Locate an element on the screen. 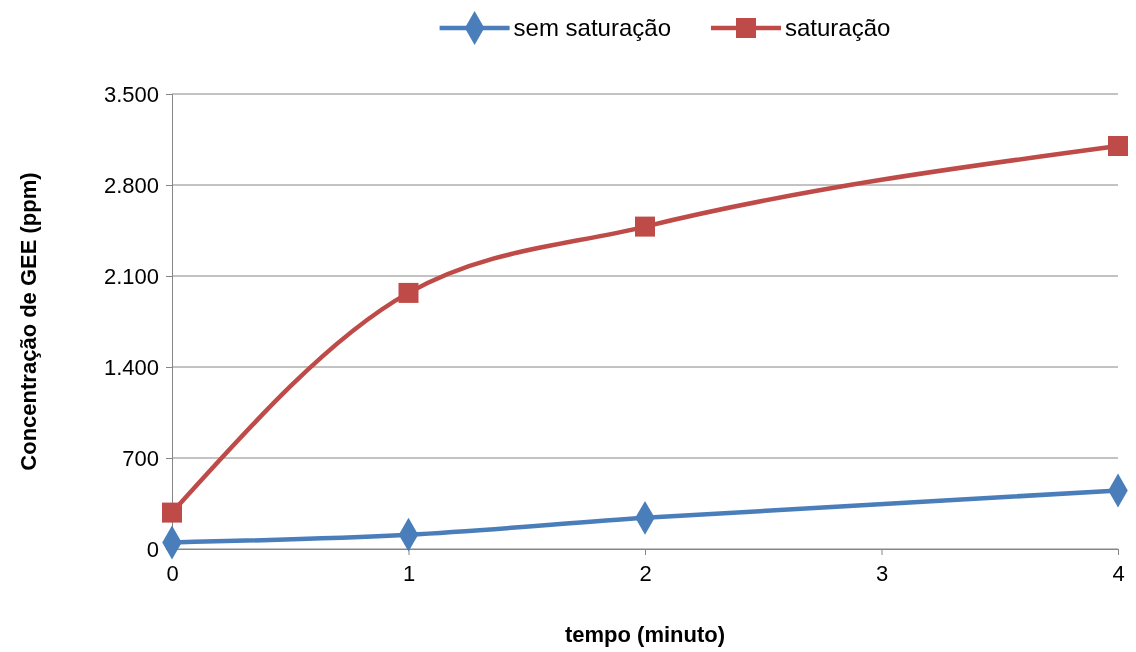 Image resolution: width=1136 pixels, height=652 pixels. y-tick-label: 700 is located at coordinates (140, 458).